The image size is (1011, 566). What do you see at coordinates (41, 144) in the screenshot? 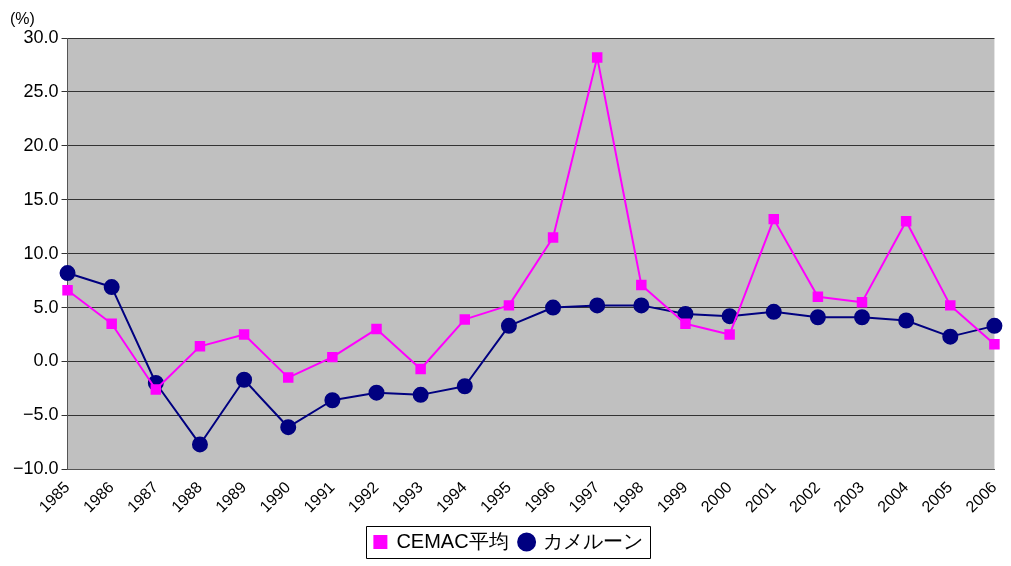
I see `y-tick-label: 20.0` at bounding box center [41, 144].